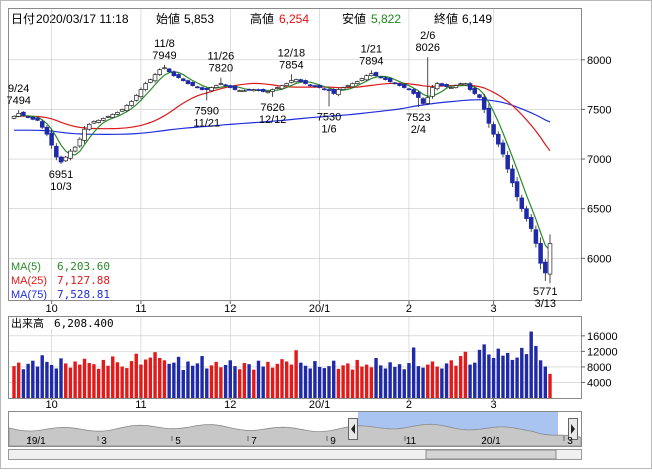 This screenshot has width=652, height=474. What do you see at coordinates (295, 454) in the screenshot?
I see `navigator-scrollbar` at bounding box center [295, 454].